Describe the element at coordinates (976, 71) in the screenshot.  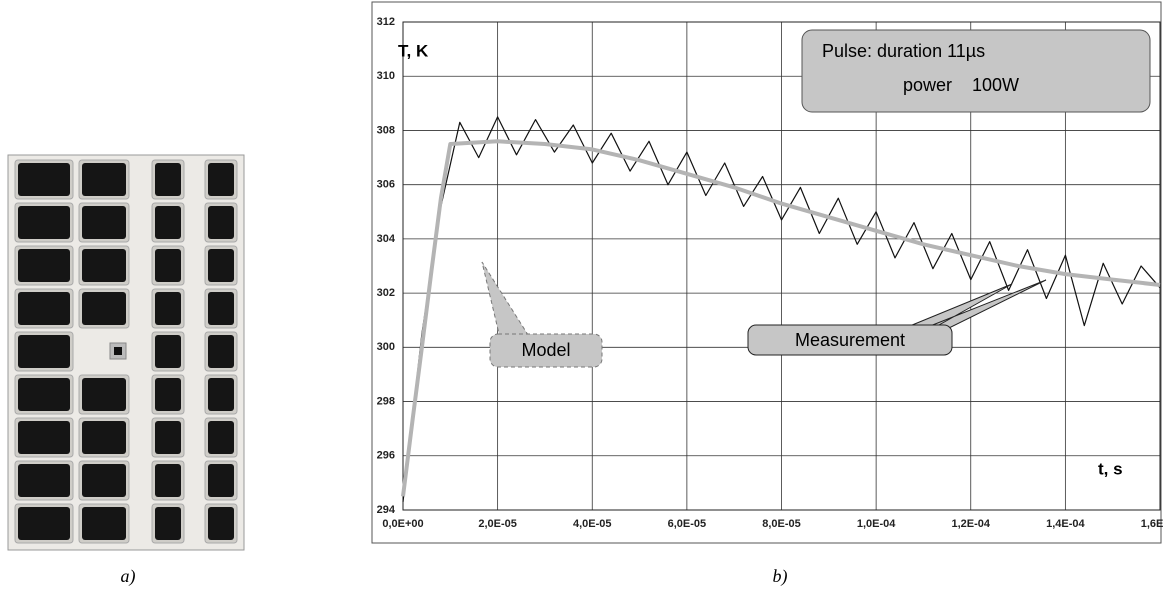
I see `annotation-box` at that location.